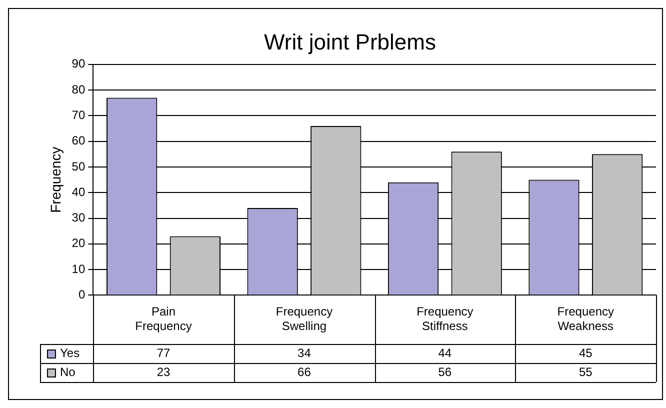 Image resolution: width=666 pixels, height=408 pixels. What do you see at coordinates (350, 41) in the screenshot?
I see `chart-title: Writ joint Prblems` at bounding box center [350, 41].